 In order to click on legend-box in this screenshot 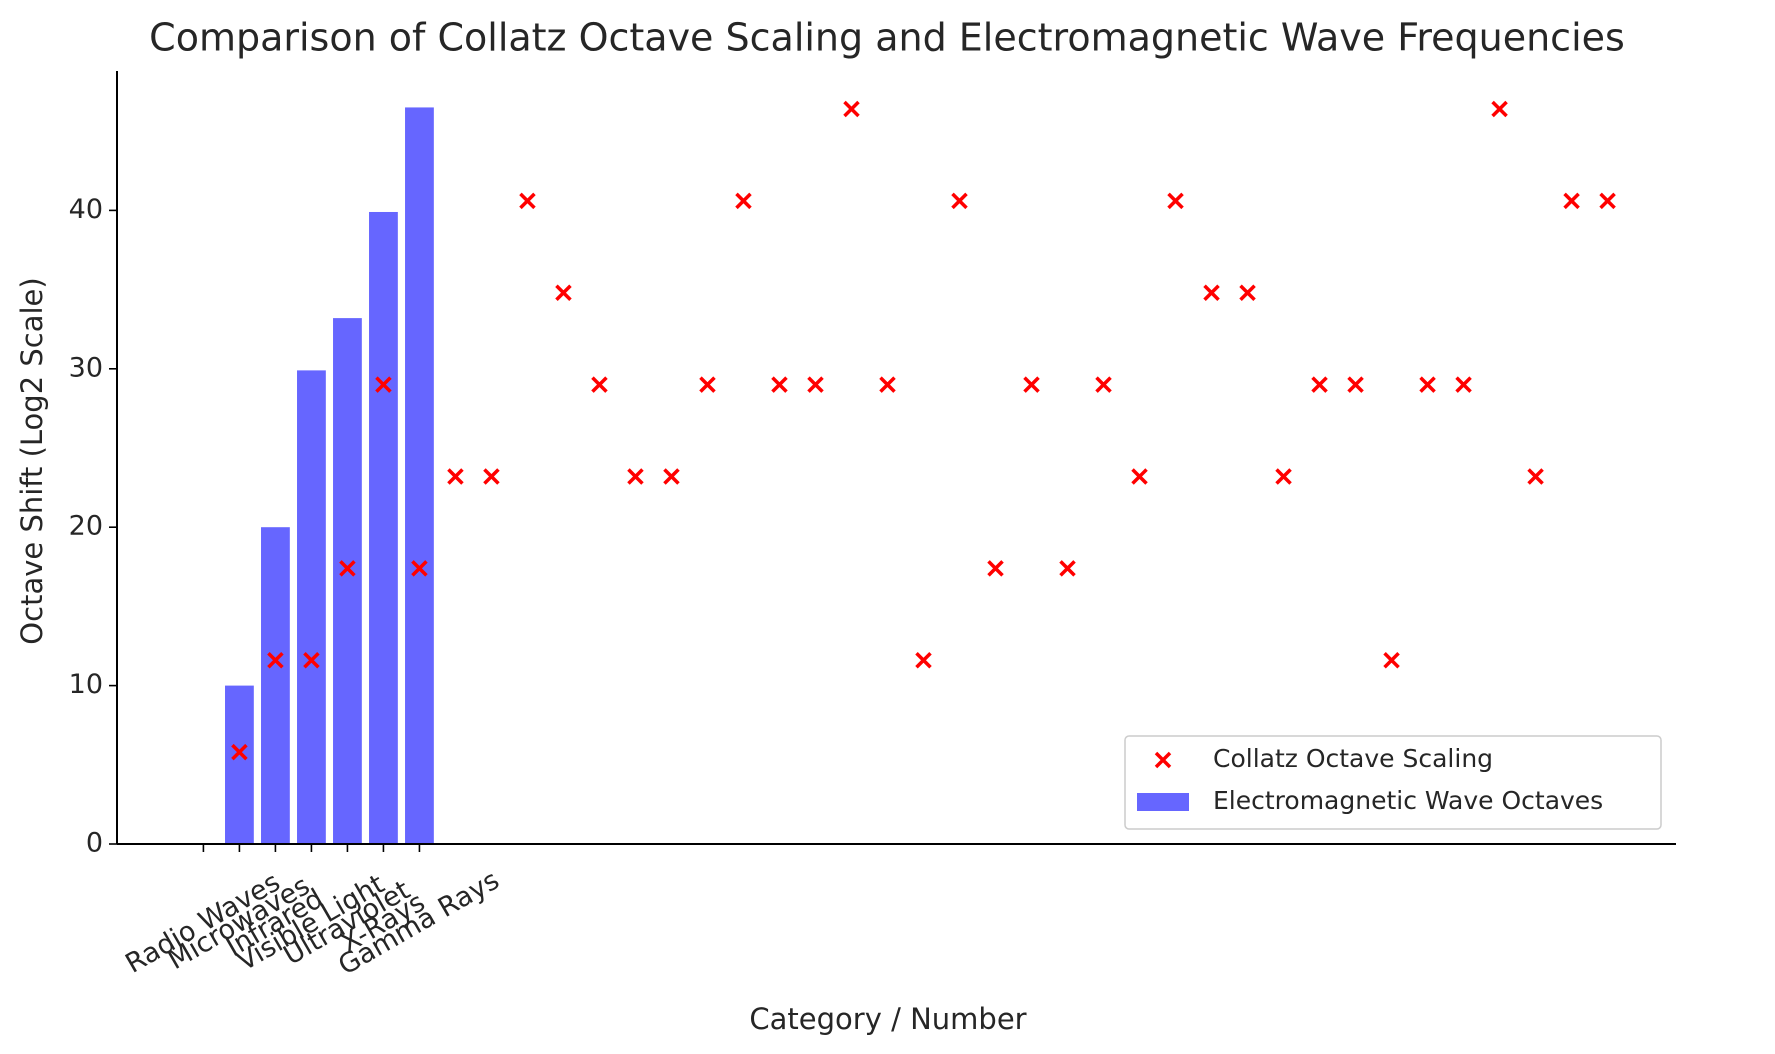, I will do `click(1393, 782)`.